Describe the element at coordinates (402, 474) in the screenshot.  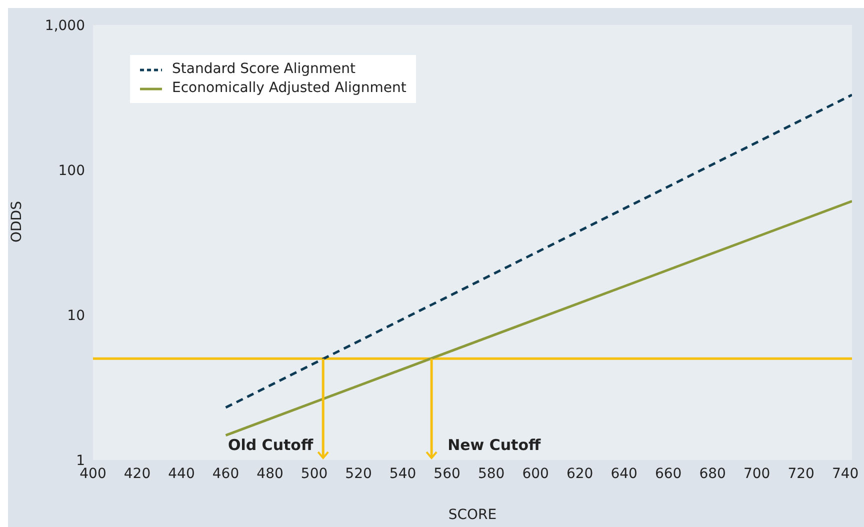
I see `x-tick-label: 540` at that location.